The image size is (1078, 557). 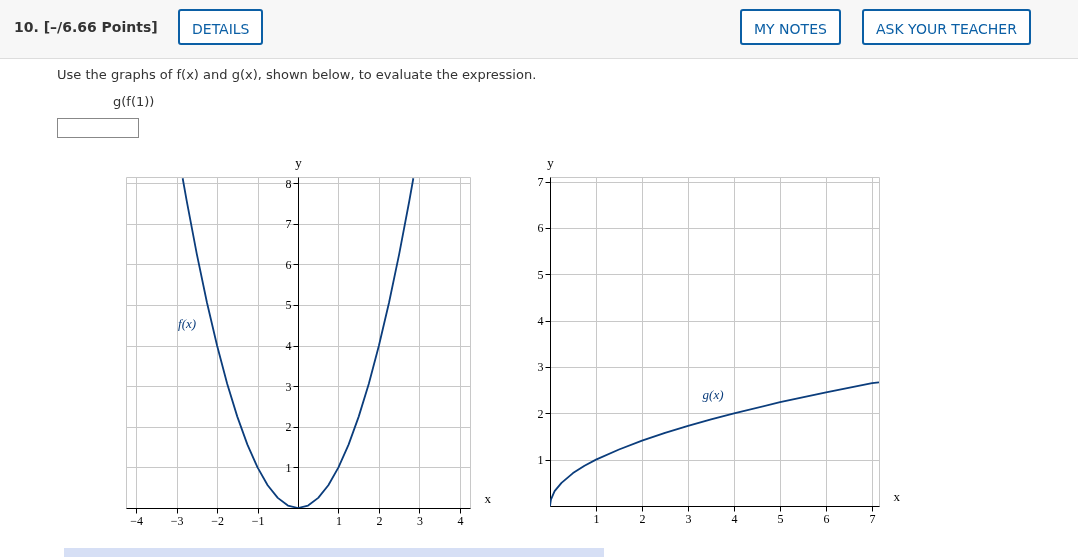 I want to click on x-tick-label: 7, so click(x=872, y=518).